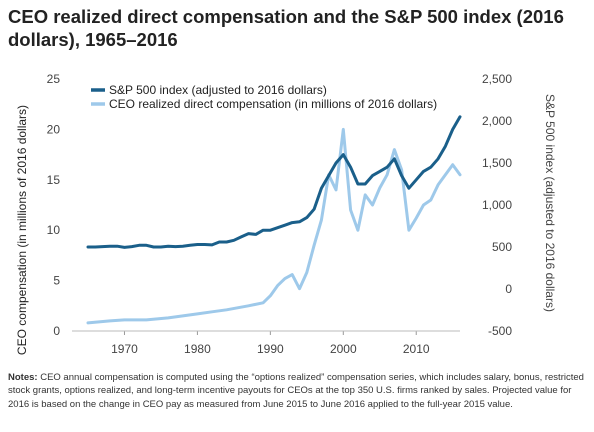  Describe the element at coordinates (23, 377) in the screenshot. I see `notes-label: Notes:` at that location.